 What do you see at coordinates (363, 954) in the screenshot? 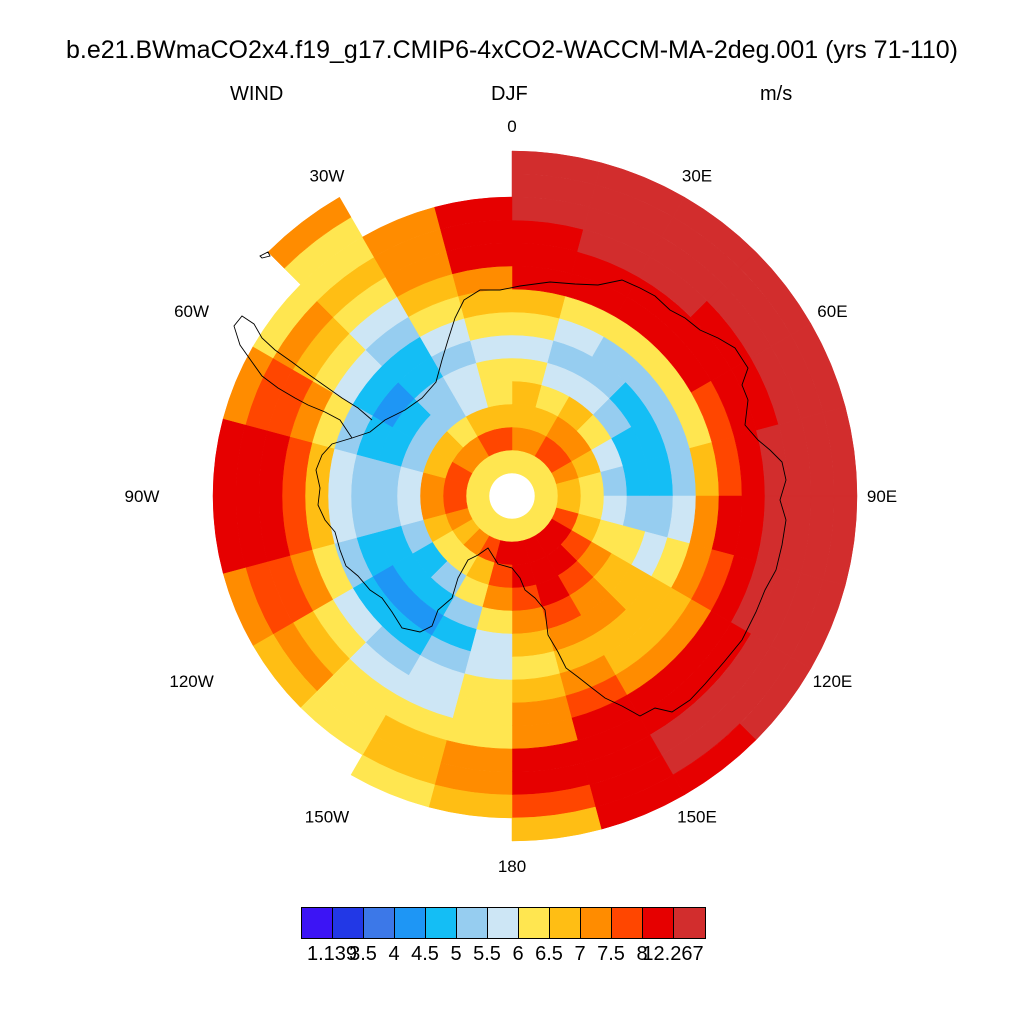
I see `colorbar-label: 3.5` at bounding box center [363, 954].